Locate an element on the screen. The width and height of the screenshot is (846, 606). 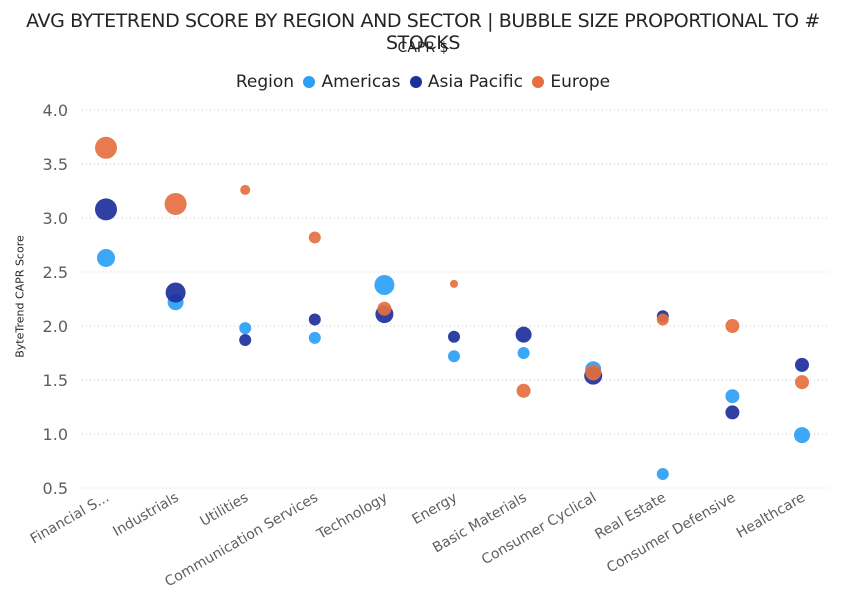
y-tick-label: 1.5 is located at coordinates (55, 380).